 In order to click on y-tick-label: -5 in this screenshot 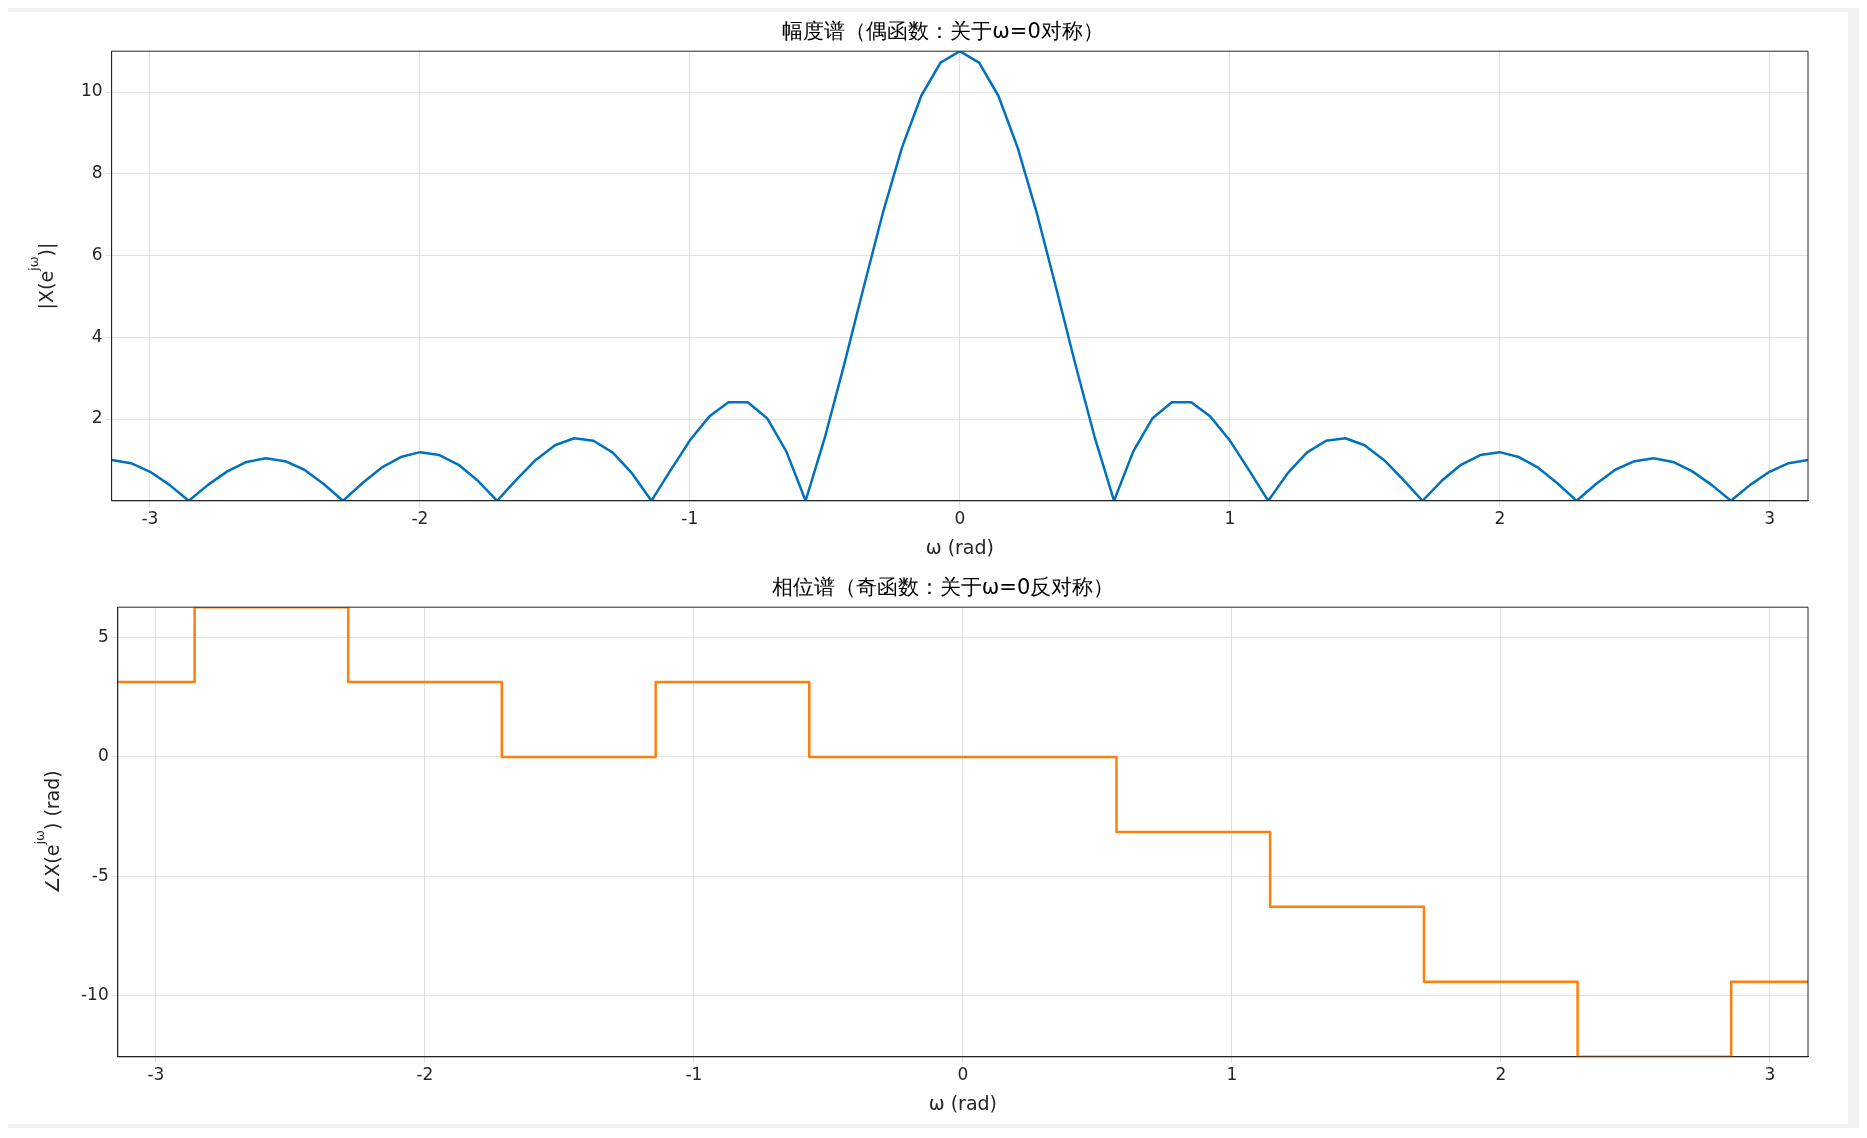, I will do `click(100, 874)`.